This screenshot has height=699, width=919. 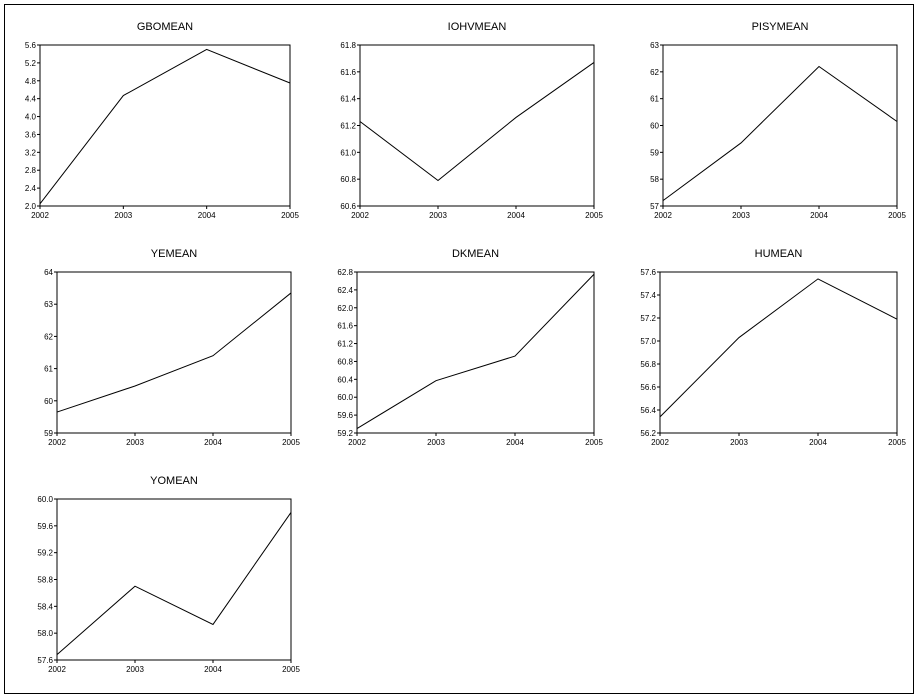 What do you see at coordinates (654, 152) in the screenshot?
I see `pisymean-y-tick-label: 59` at bounding box center [654, 152].